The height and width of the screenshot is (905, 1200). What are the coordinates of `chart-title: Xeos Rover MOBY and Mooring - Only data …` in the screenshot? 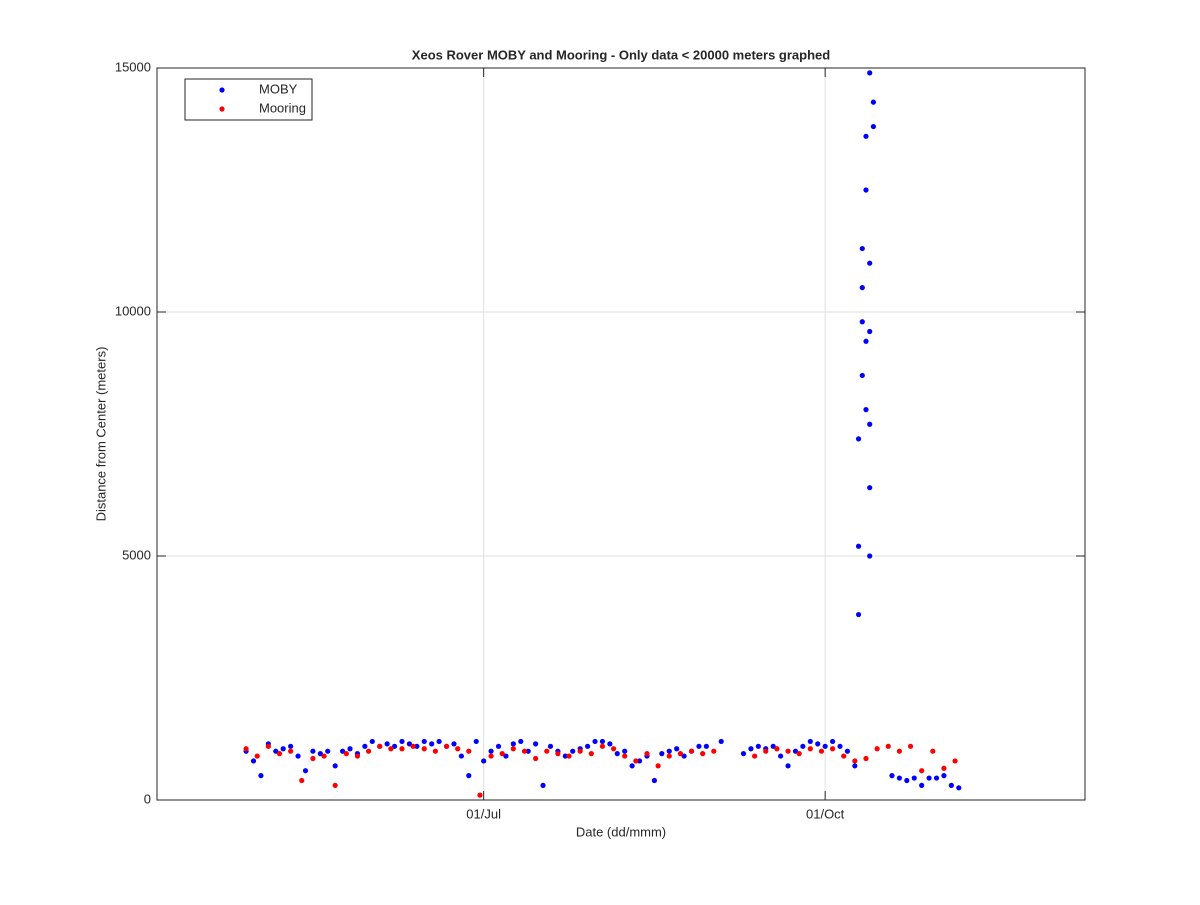 It's located at (621, 54).